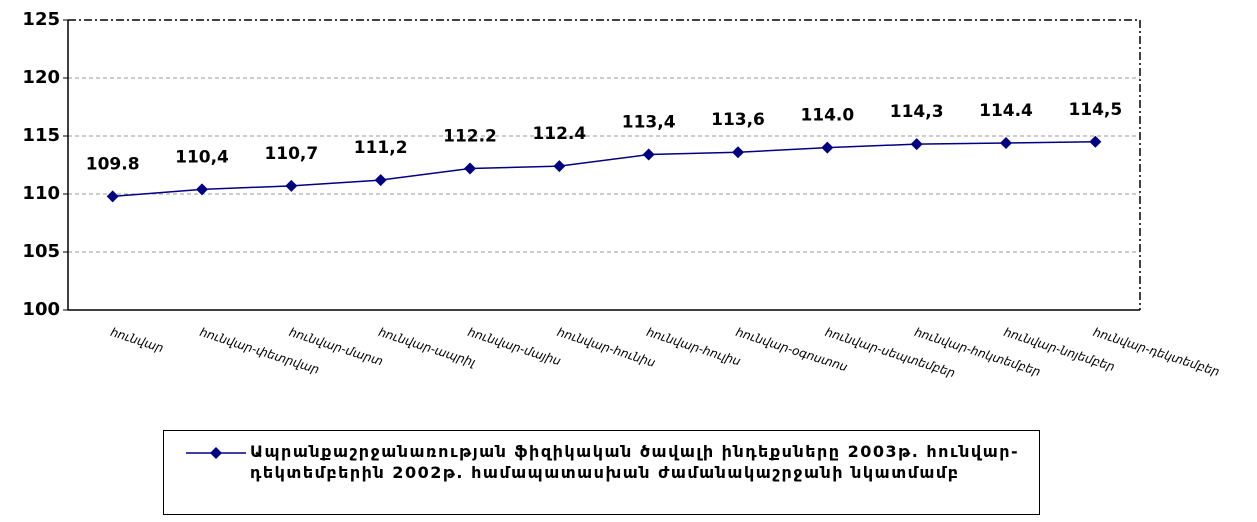  What do you see at coordinates (559, 134) in the screenshot?
I see `value-label: 112.4` at bounding box center [559, 134].